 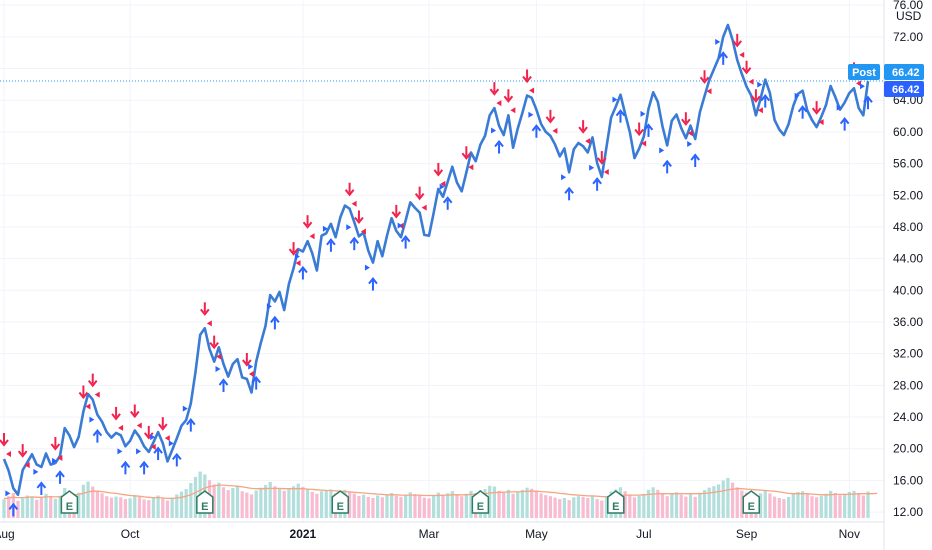 What do you see at coordinates (908, 290) in the screenshot?
I see `y-tick-label: 40.00` at bounding box center [908, 290].